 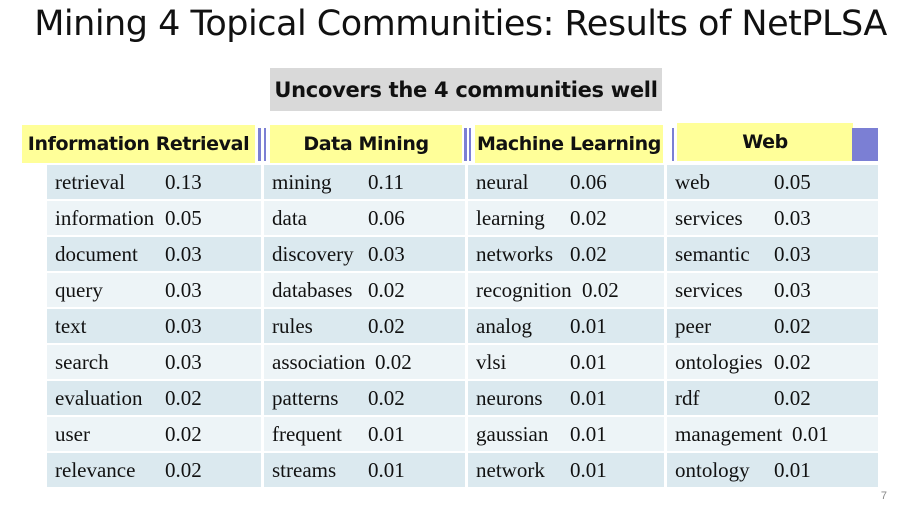 What do you see at coordinates (719, 362) in the screenshot?
I see `term-label: ontologies` at bounding box center [719, 362].